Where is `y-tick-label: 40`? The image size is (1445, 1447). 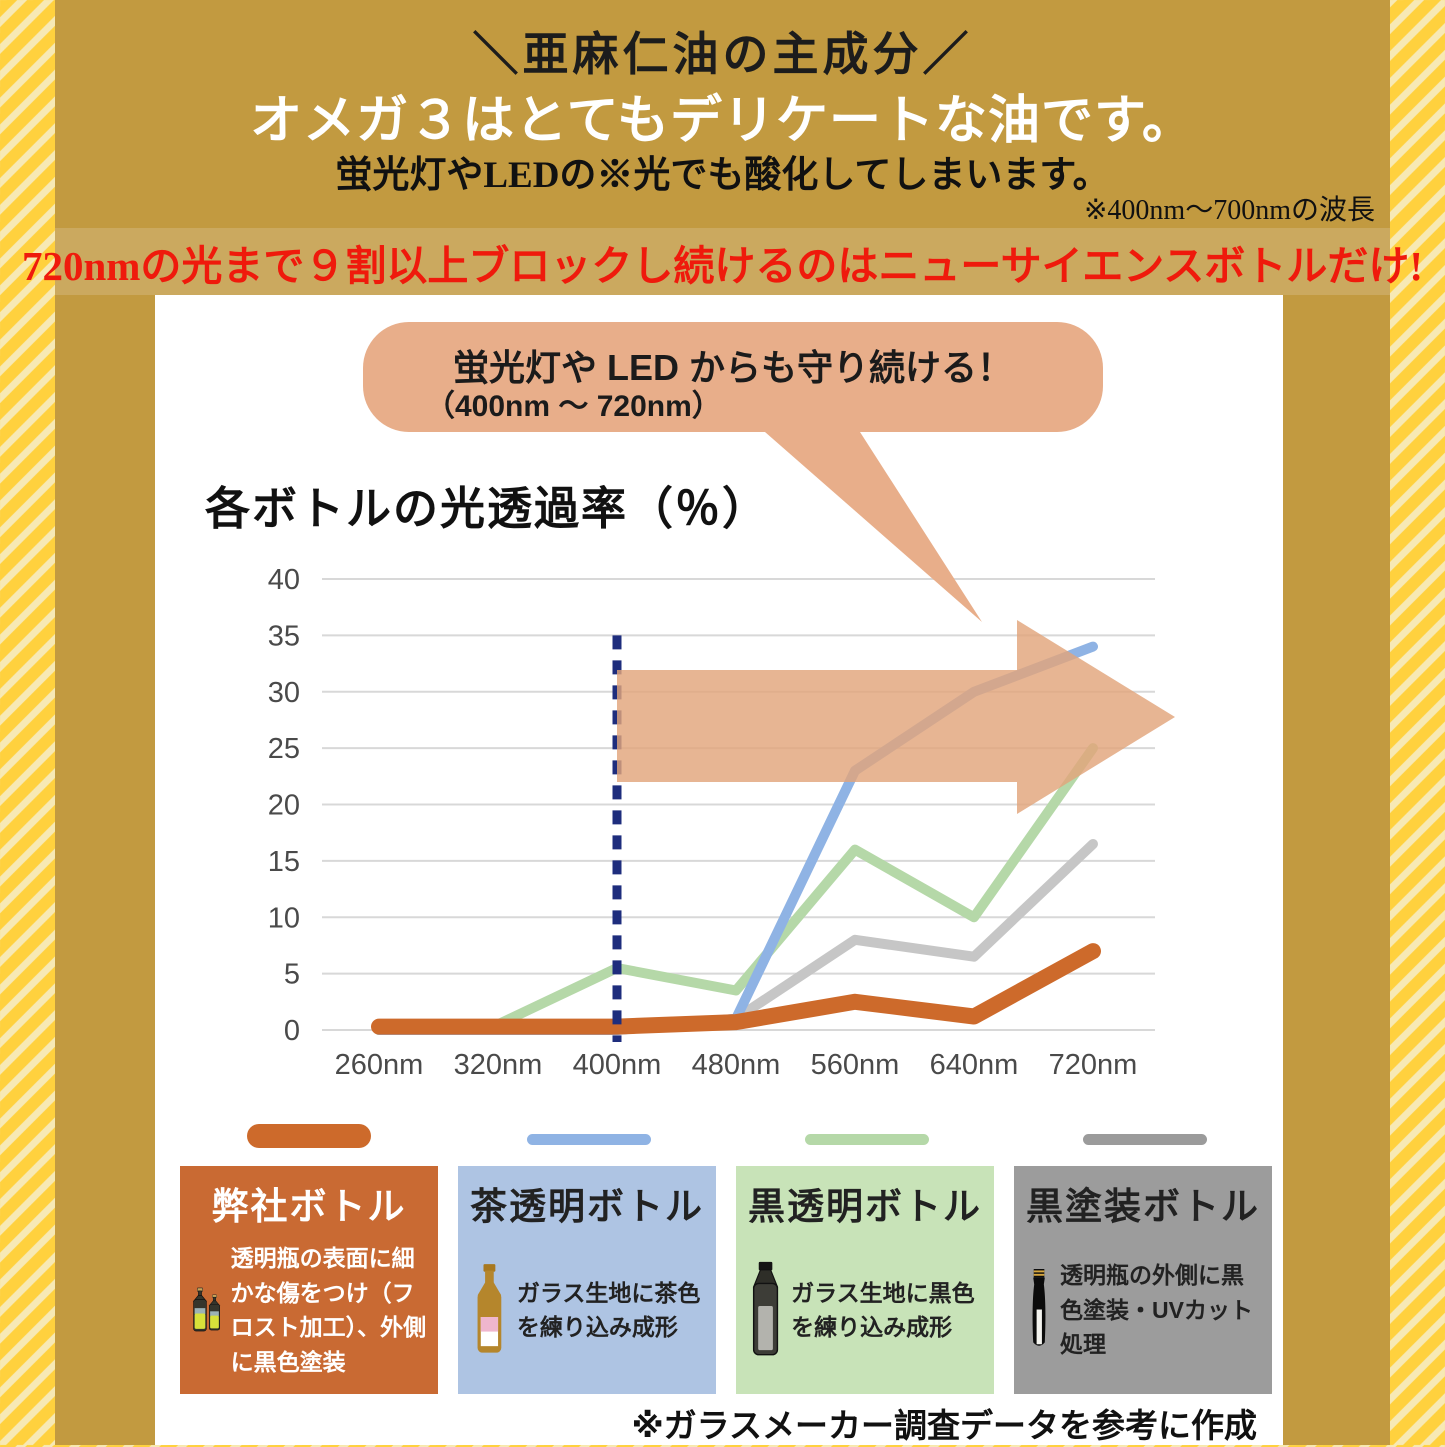
y-tick-label: 40 is located at coordinates (284, 580).